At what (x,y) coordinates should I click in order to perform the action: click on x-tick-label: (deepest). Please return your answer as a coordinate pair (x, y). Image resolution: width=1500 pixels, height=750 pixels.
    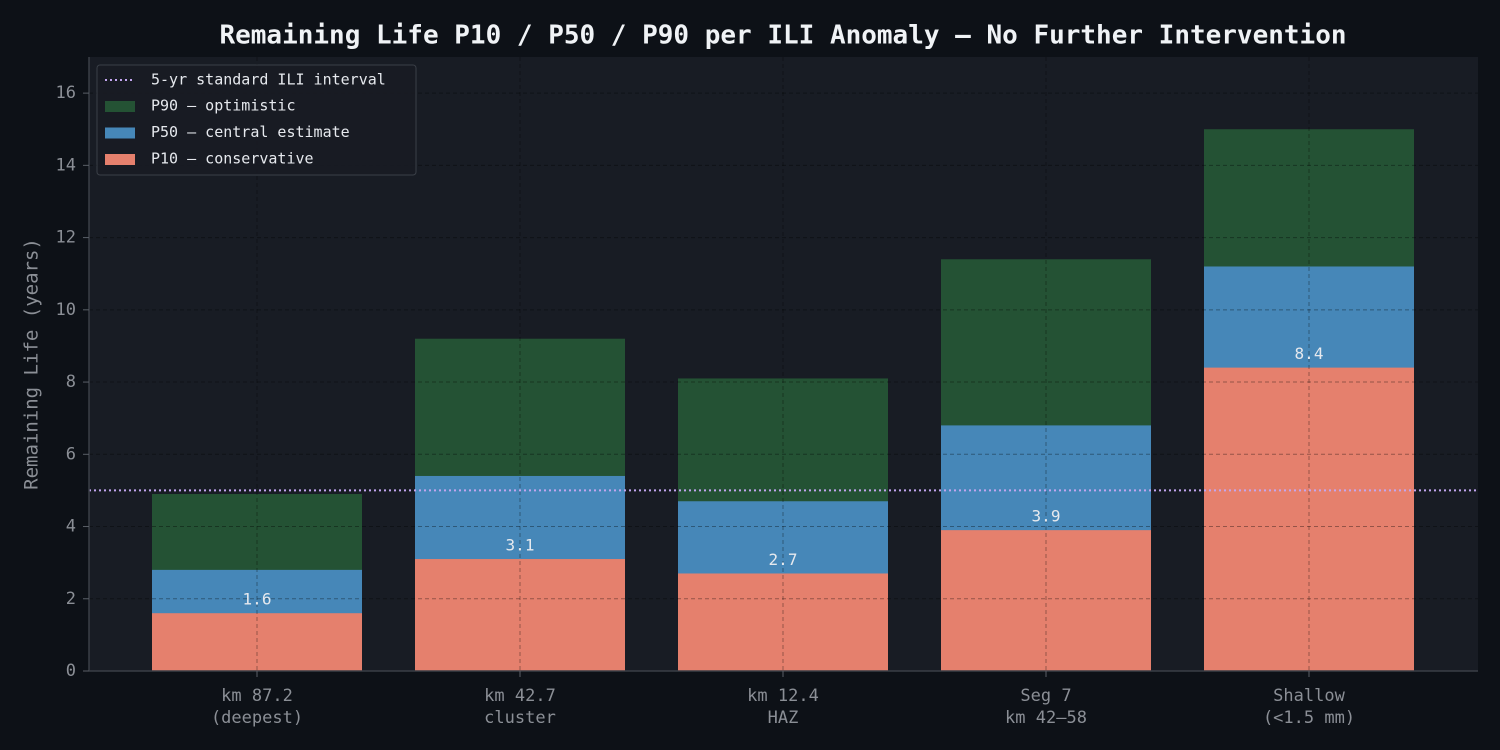
    Looking at the image, I should click on (257, 718).